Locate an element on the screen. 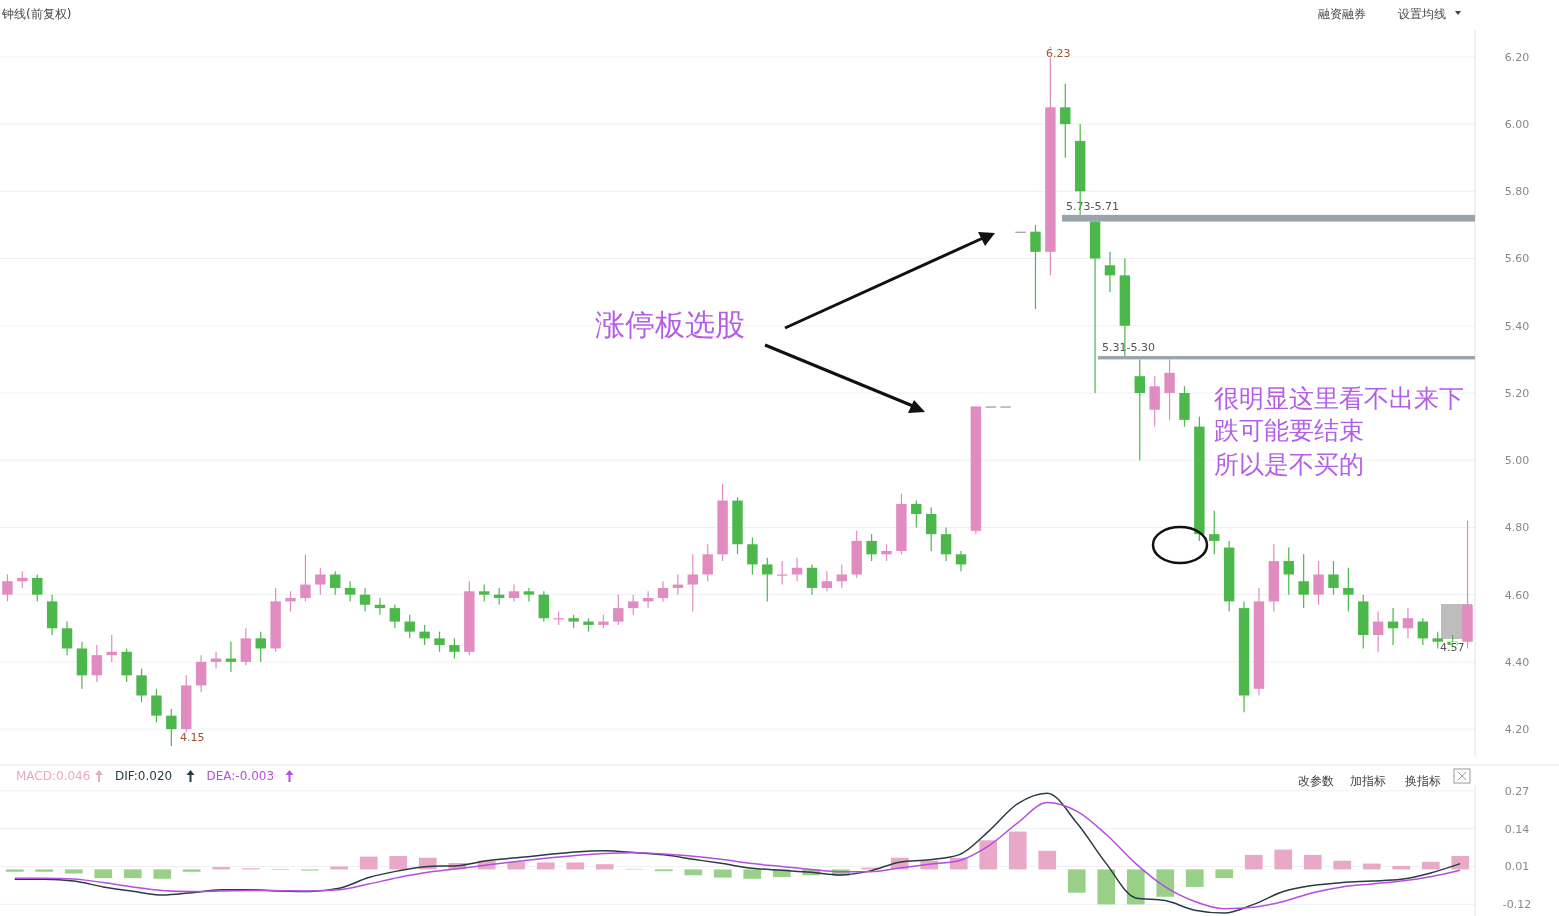 The image size is (1559, 916). annotation: 4.57 is located at coordinates (1452, 647).